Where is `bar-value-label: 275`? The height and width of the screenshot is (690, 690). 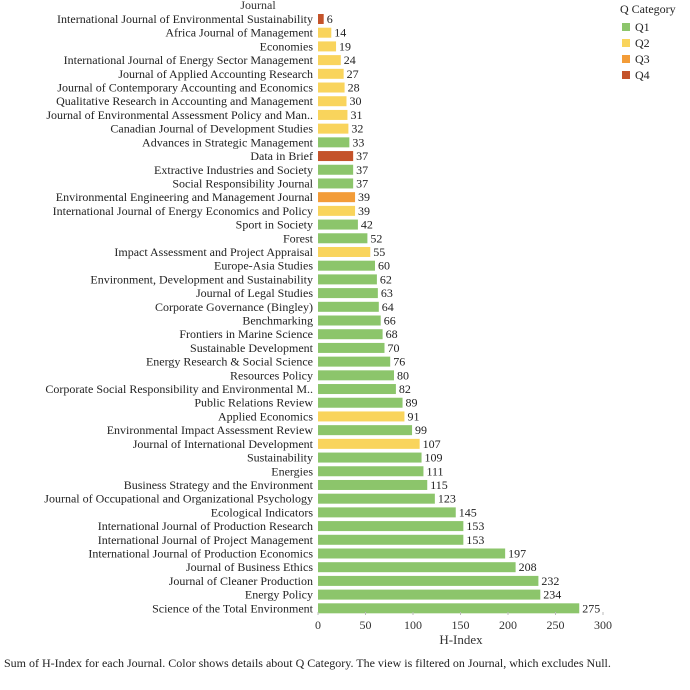
bar-value-label: 275 is located at coordinates (591, 608).